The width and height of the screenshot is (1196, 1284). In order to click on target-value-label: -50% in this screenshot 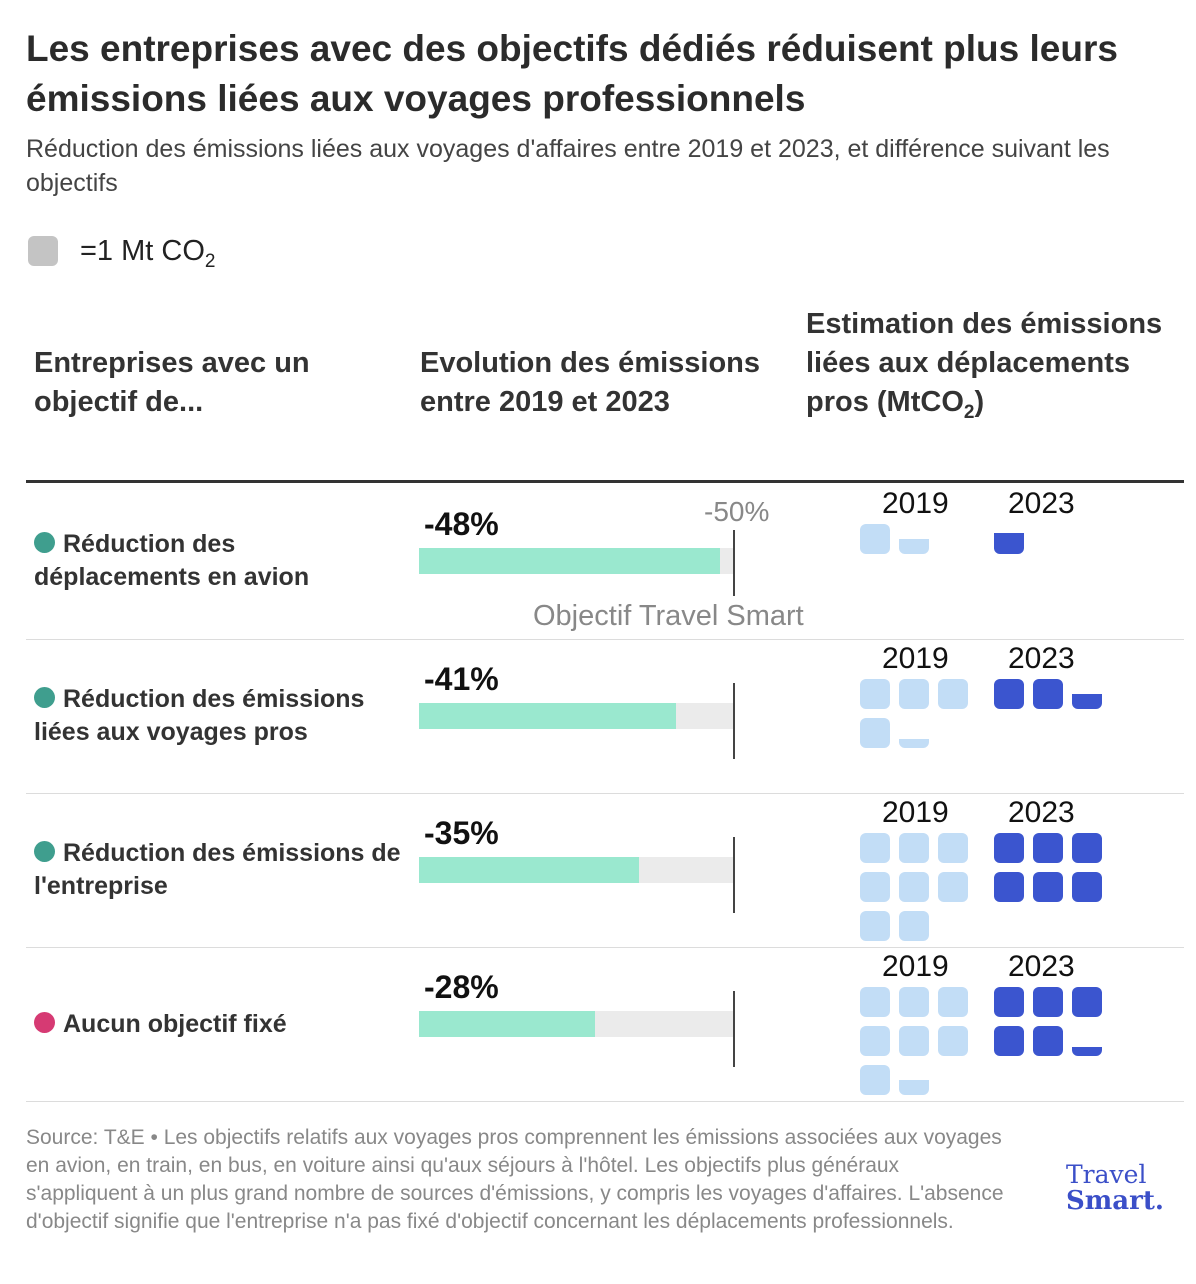, I will do `click(737, 511)`.